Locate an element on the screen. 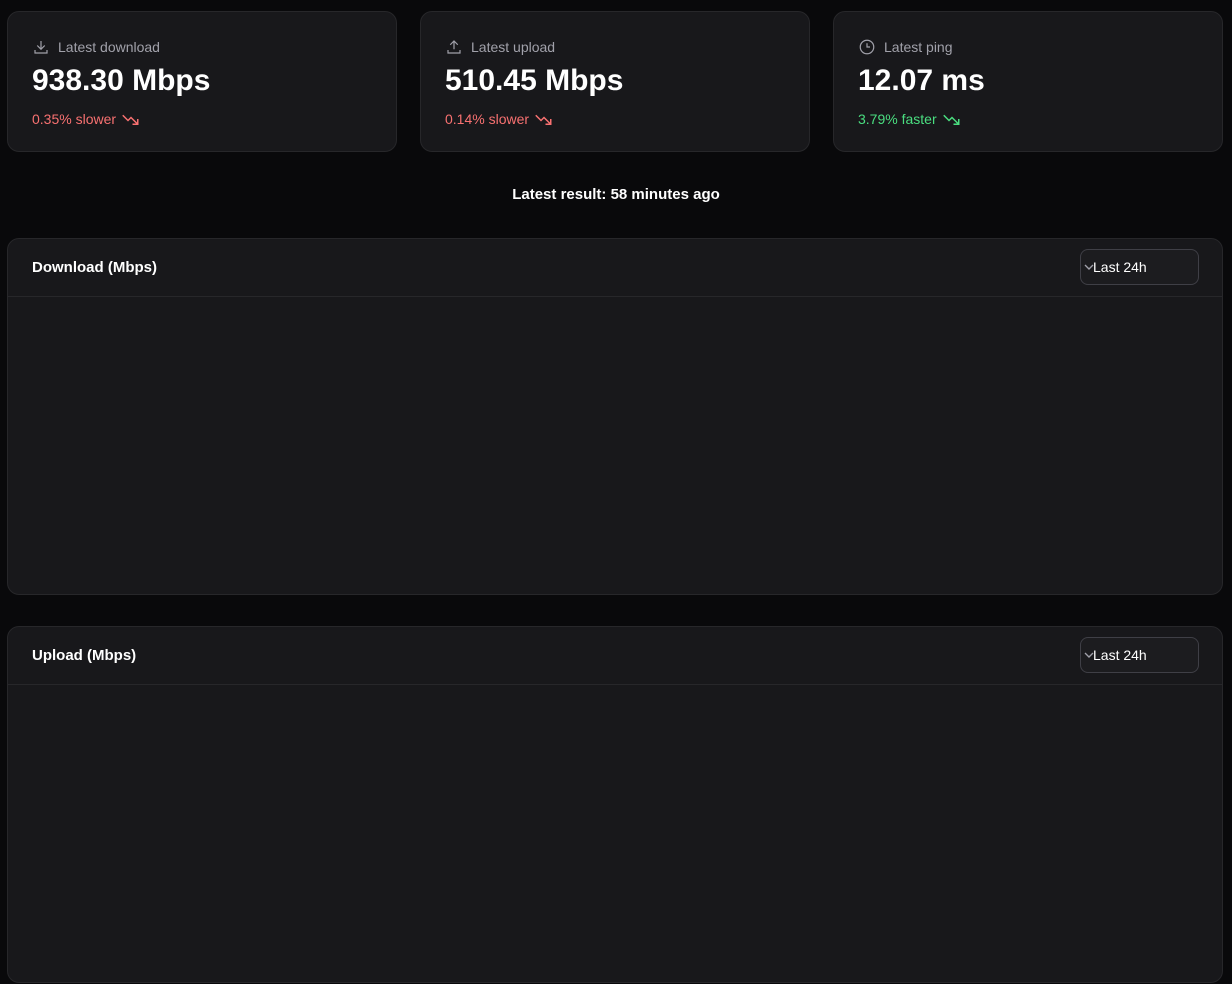 The width and height of the screenshot is (1232, 984). stat-value: 12.07 ms is located at coordinates (921, 80).